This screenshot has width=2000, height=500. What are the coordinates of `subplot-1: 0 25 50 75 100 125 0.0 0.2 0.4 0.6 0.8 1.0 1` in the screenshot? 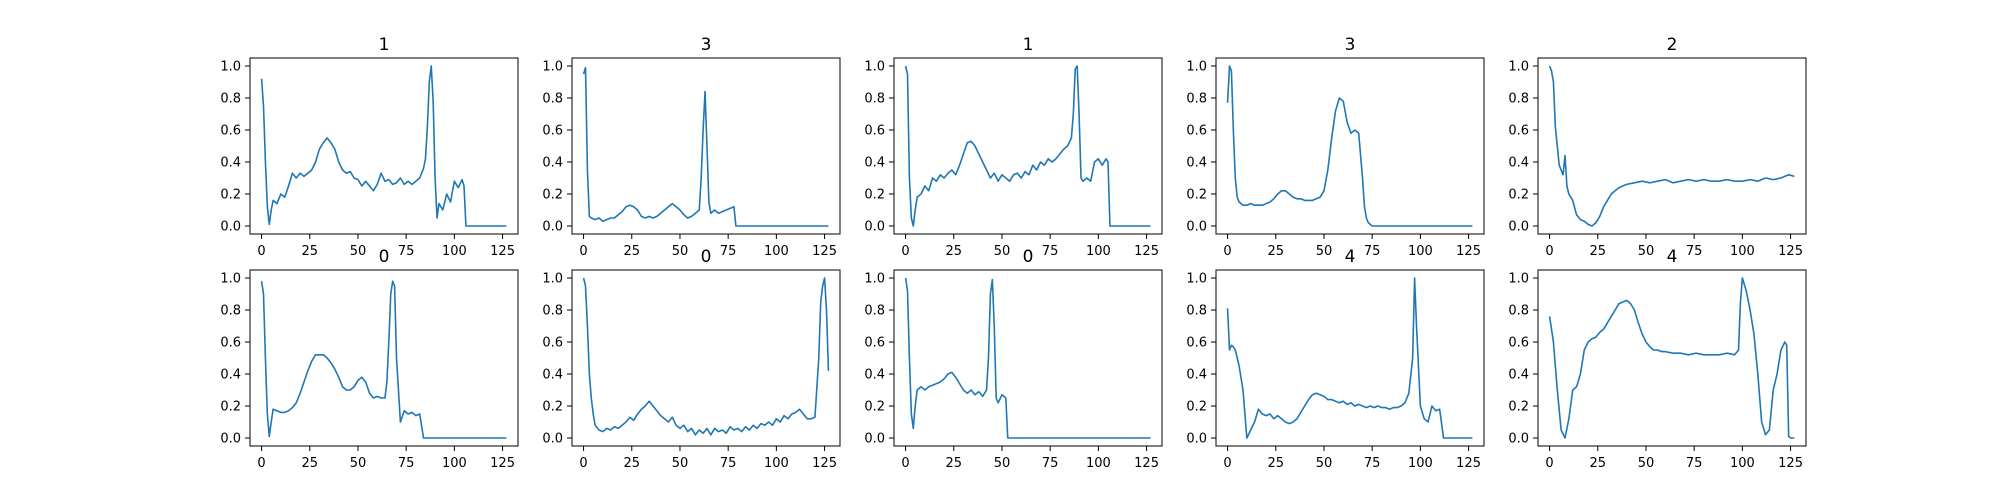 It's located at (369, 147).